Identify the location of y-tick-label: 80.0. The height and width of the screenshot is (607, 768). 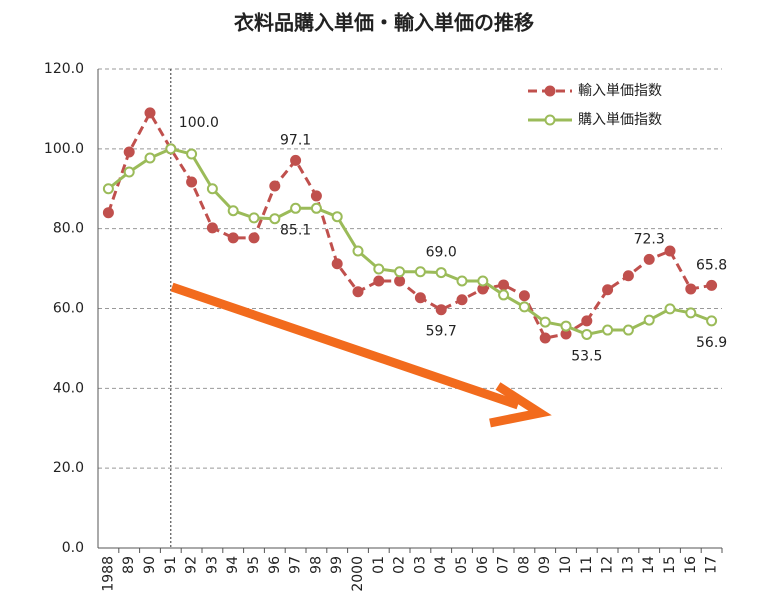
(68, 229).